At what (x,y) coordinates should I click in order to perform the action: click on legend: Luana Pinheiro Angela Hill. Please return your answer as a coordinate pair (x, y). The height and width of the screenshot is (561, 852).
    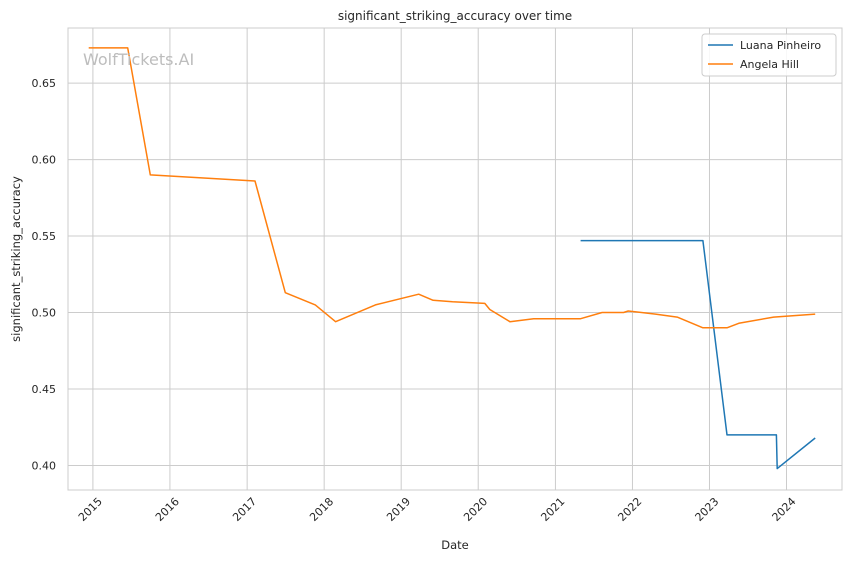
    Looking at the image, I should click on (769, 55).